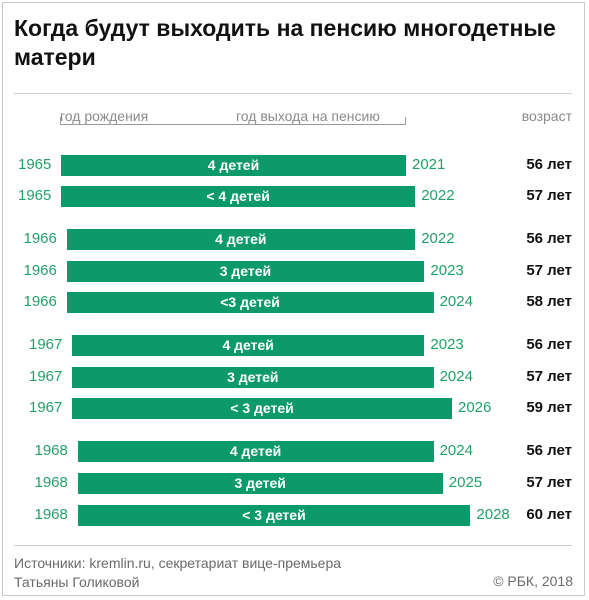 The image size is (589, 600). Describe the element at coordinates (308, 116) in the screenshot. I see `header-retirement-year: год выхода на пенсию` at that location.